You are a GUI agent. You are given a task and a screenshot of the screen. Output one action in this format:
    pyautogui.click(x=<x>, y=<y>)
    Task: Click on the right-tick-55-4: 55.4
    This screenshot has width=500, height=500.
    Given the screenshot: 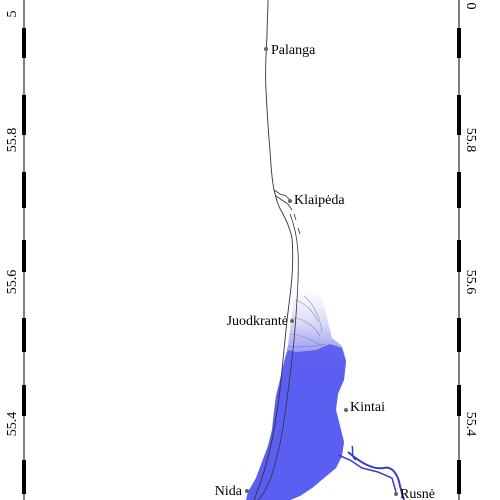 What is the action you would take?
    pyautogui.click(x=470, y=424)
    